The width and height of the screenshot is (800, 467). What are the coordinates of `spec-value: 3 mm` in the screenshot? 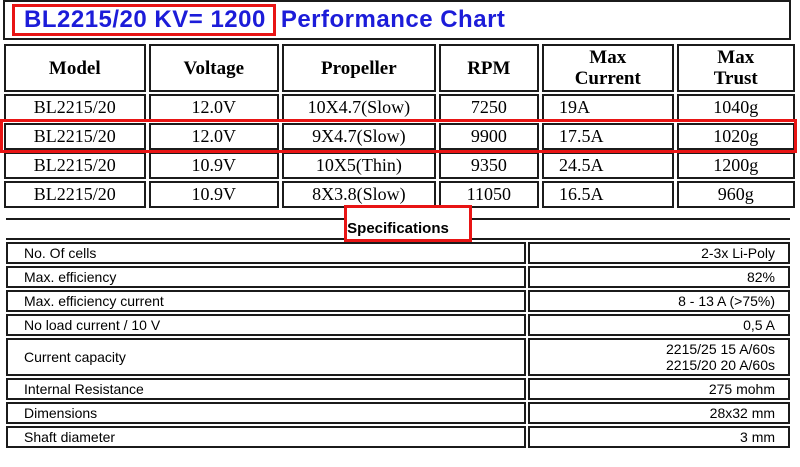 It's located at (659, 437).